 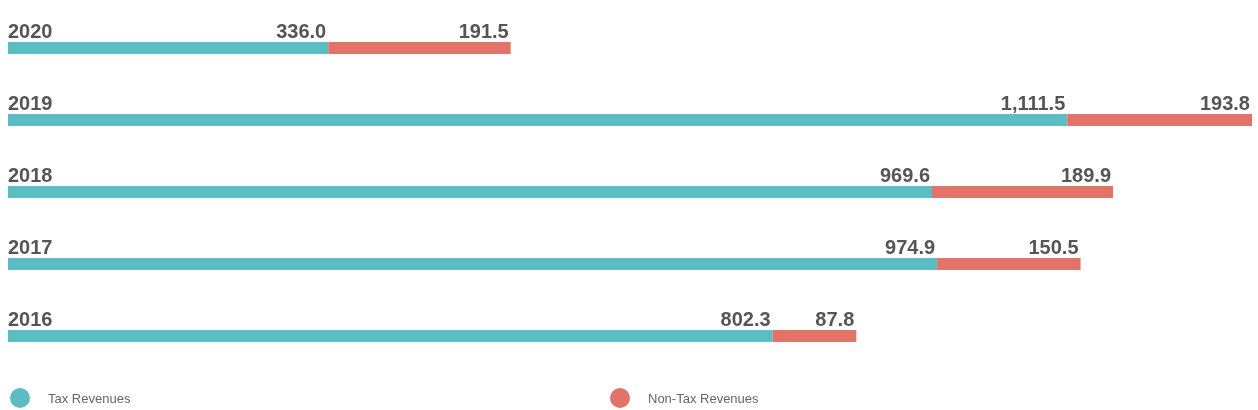 What do you see at coordinates (1086, 175) in the screenshot?
I see `data-label: 189.9` at bounding box center [1086, 175].